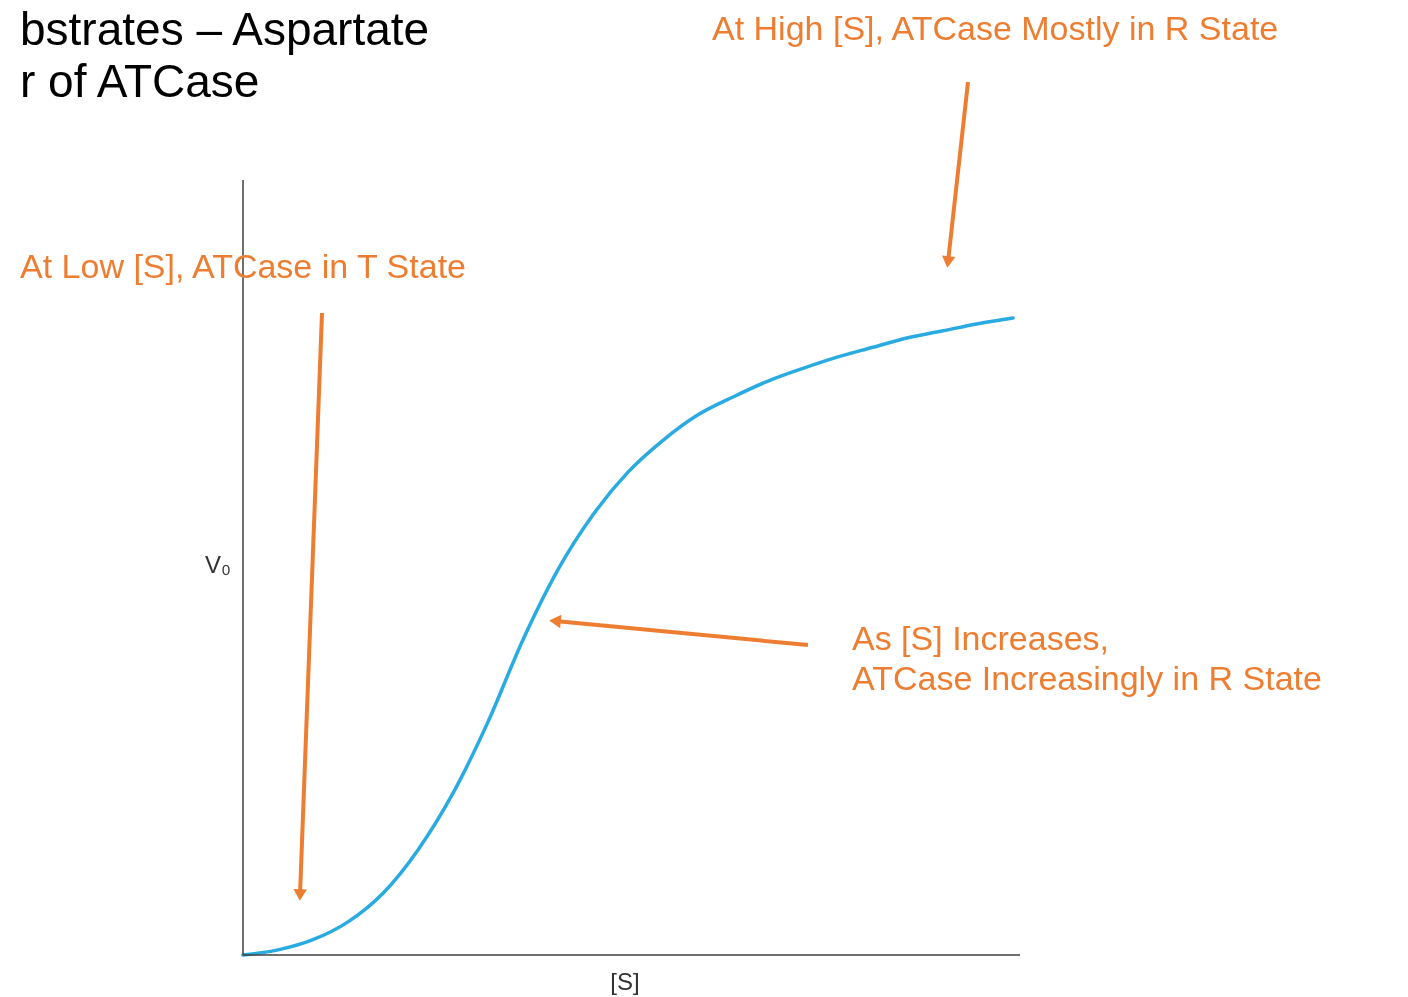 Image resolution: width=1408 pixels, height=997 pixels. I want to click on y-axis-title: V₀, so click(218, 564).